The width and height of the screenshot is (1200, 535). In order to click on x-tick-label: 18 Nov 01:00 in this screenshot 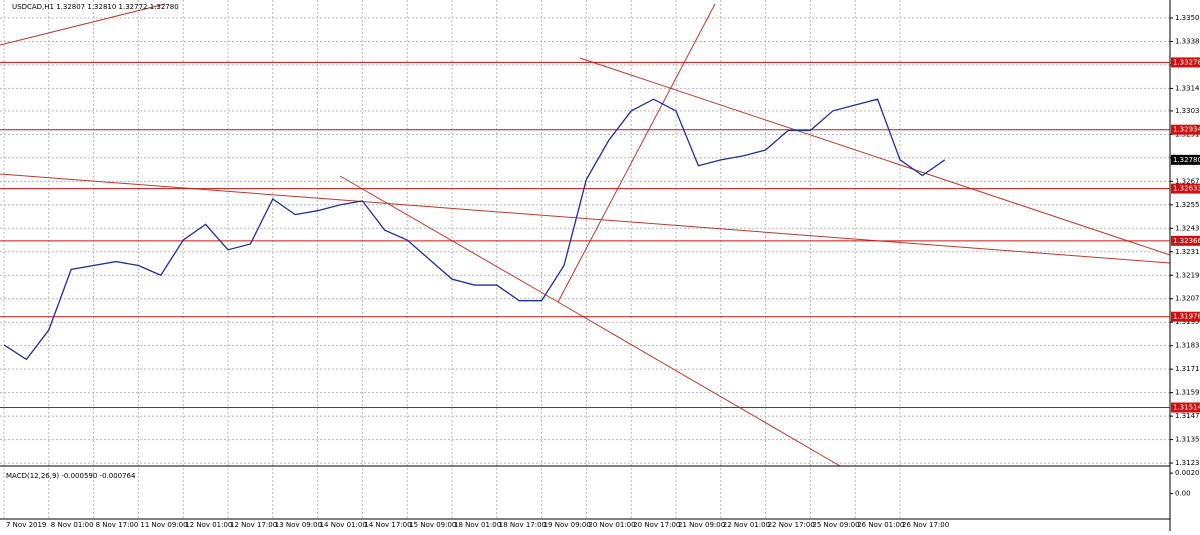, I will do `click(477, 525)`.